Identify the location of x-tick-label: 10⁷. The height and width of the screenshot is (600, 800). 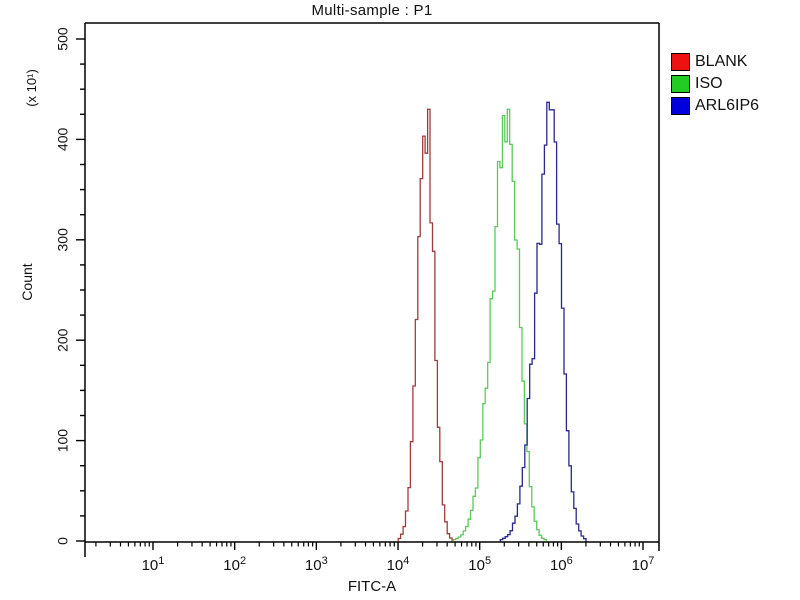
(643, 564).